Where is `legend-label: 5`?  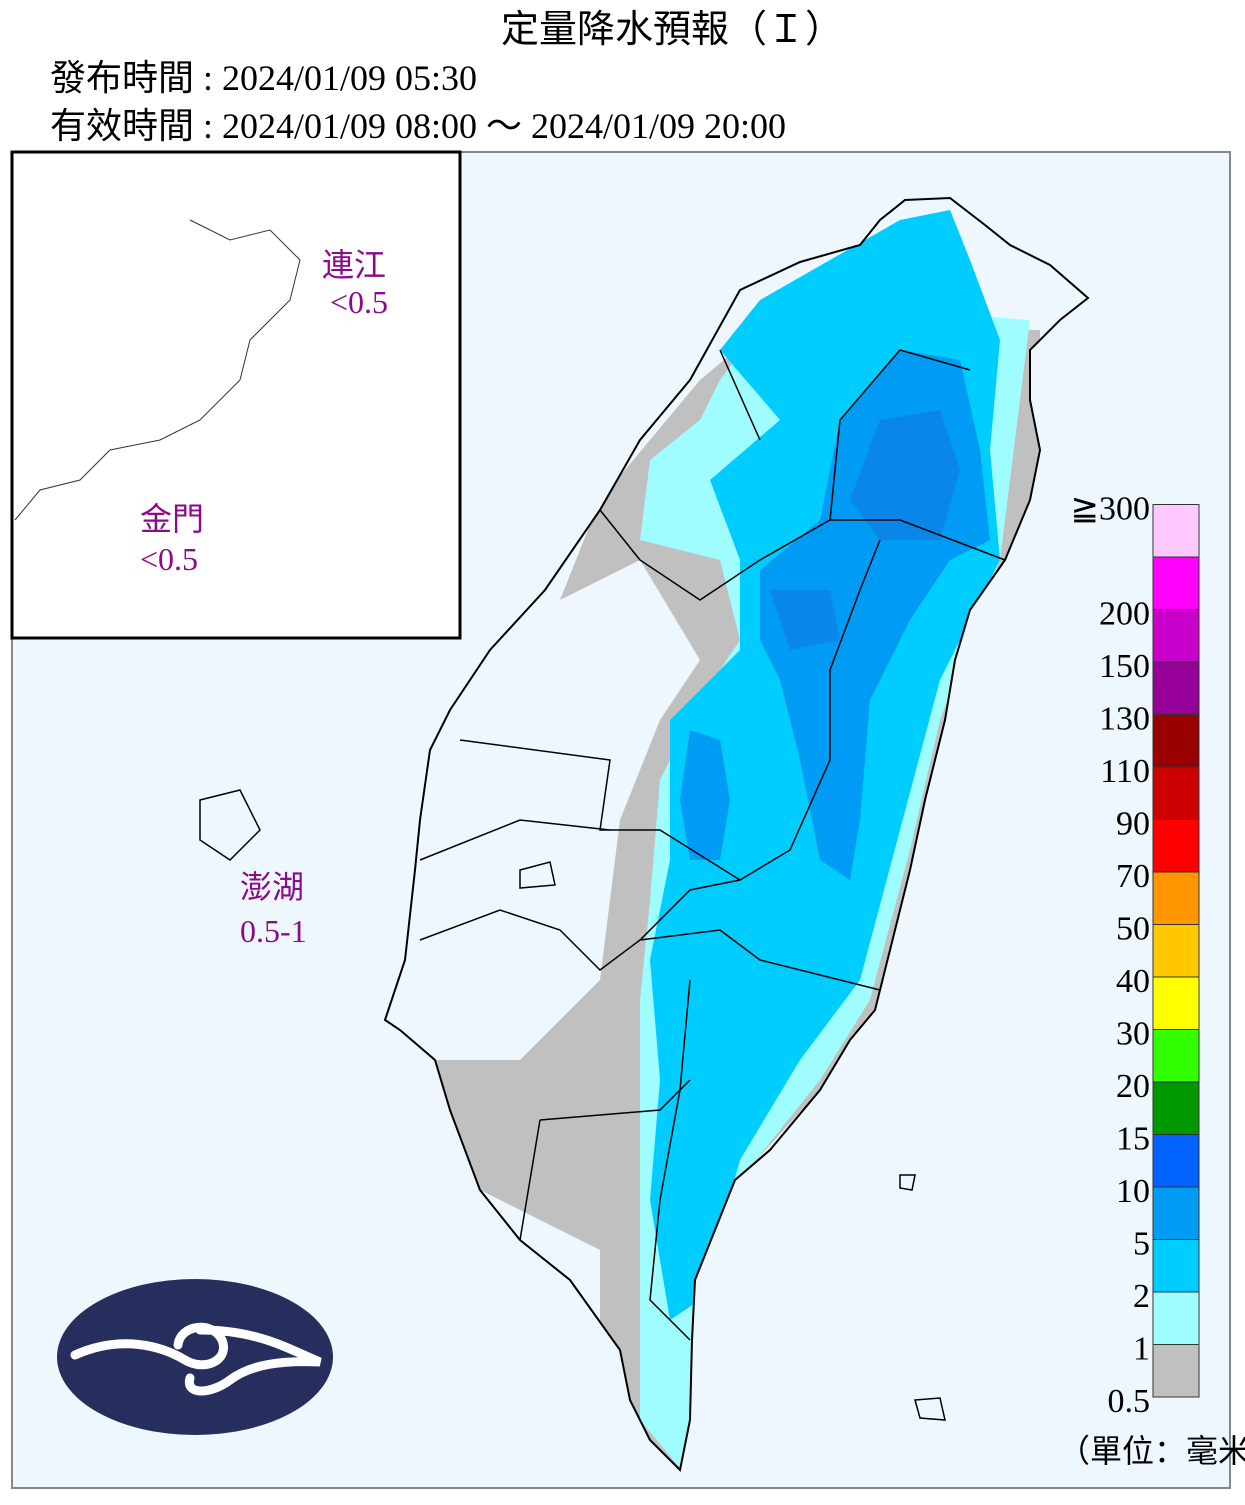 legend-label: 5 is located at coordinates (1141, 1244).